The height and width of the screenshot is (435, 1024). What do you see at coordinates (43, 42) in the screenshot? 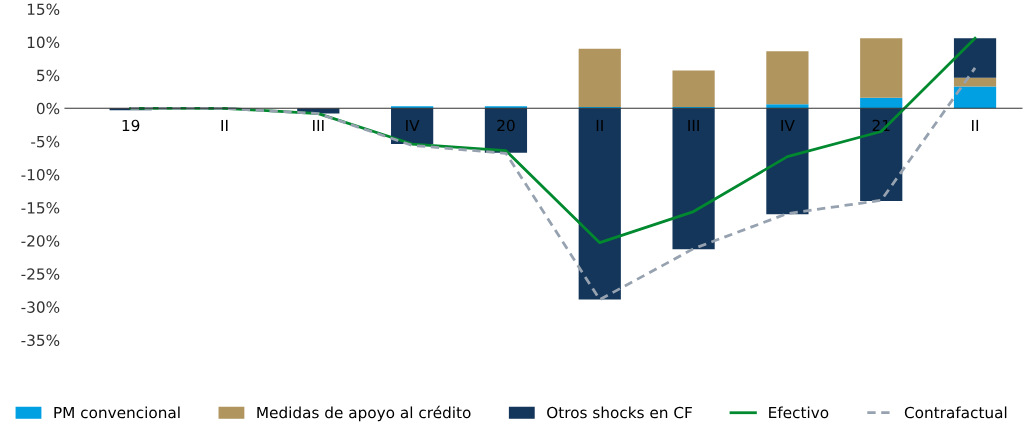
I see `y-tick-label: 10%` at bounding box center [43, 42].